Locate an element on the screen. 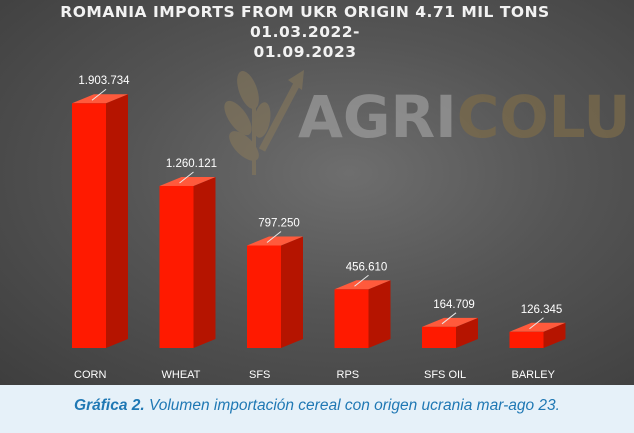 This screenshot has height=433, width=634. category-label: RPS is located at coordinates (348, 375).